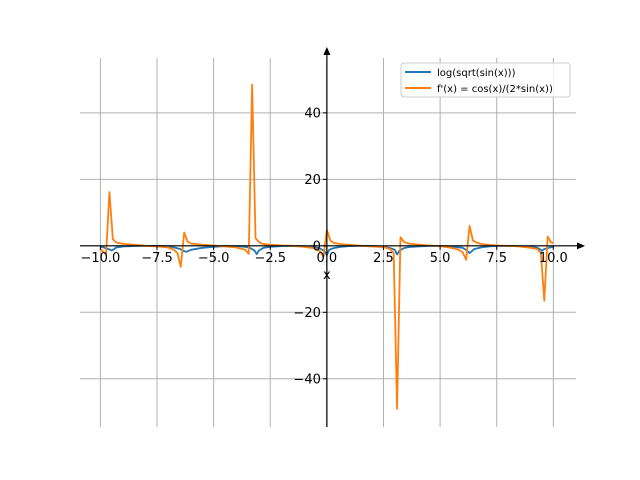  I want to click on y-tick-label-2: 0, so click(317, 246).